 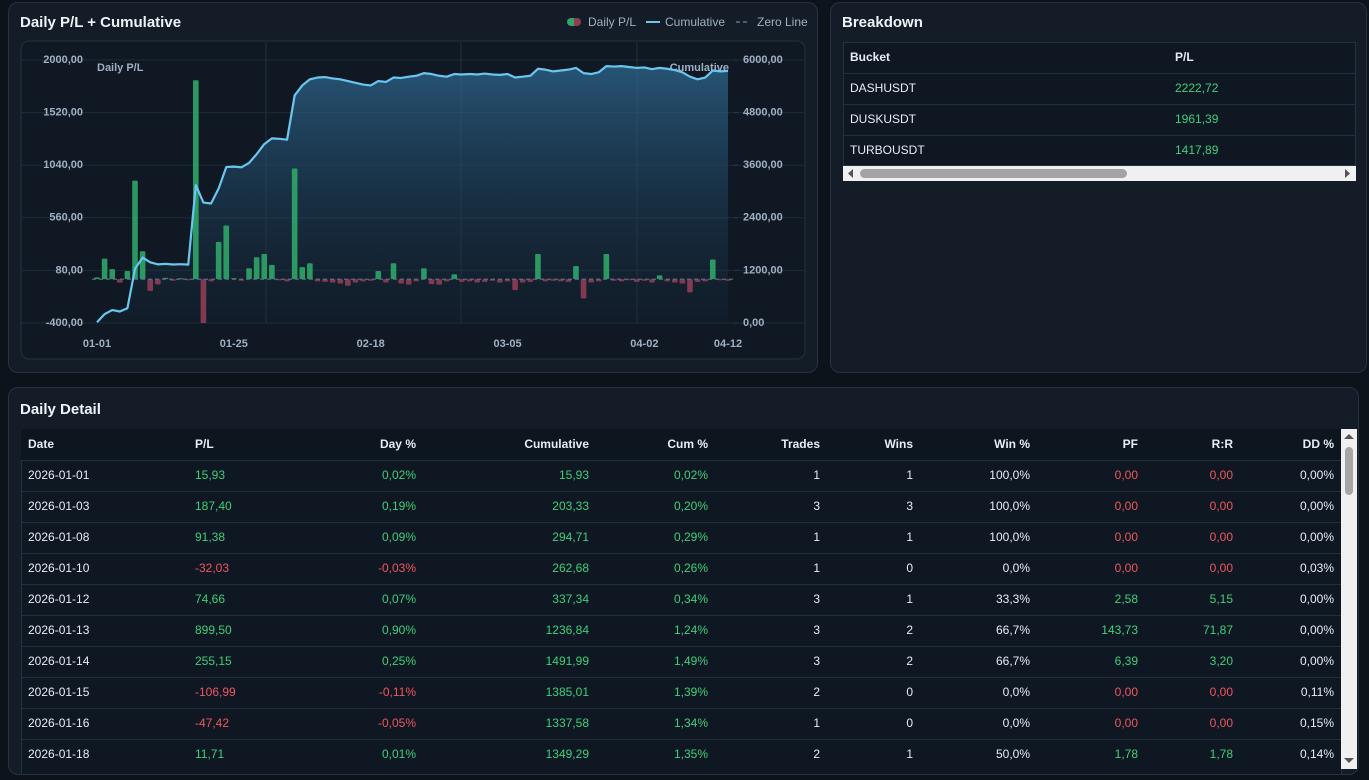 I want to click on legend-label: Cumulative, so click(x=695, y=22).